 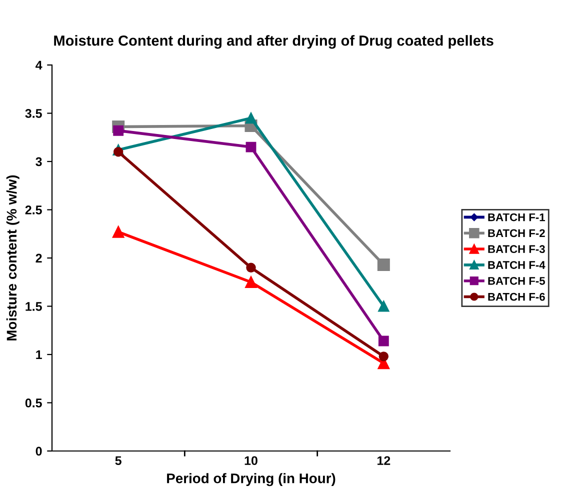 What do you see at coordinates (384, 460) in the screenshot?
I see `x-tick-label: 12` at bounding box center [384, 460].